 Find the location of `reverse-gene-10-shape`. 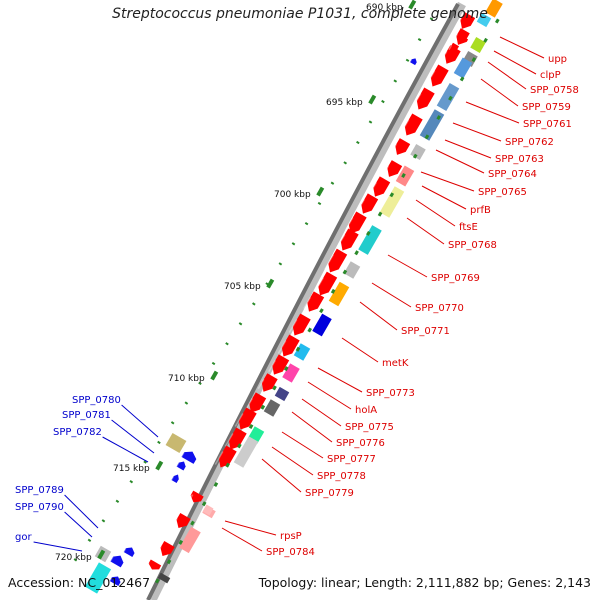

reverse-gene-10-shape is located at coordinates (115, 581).